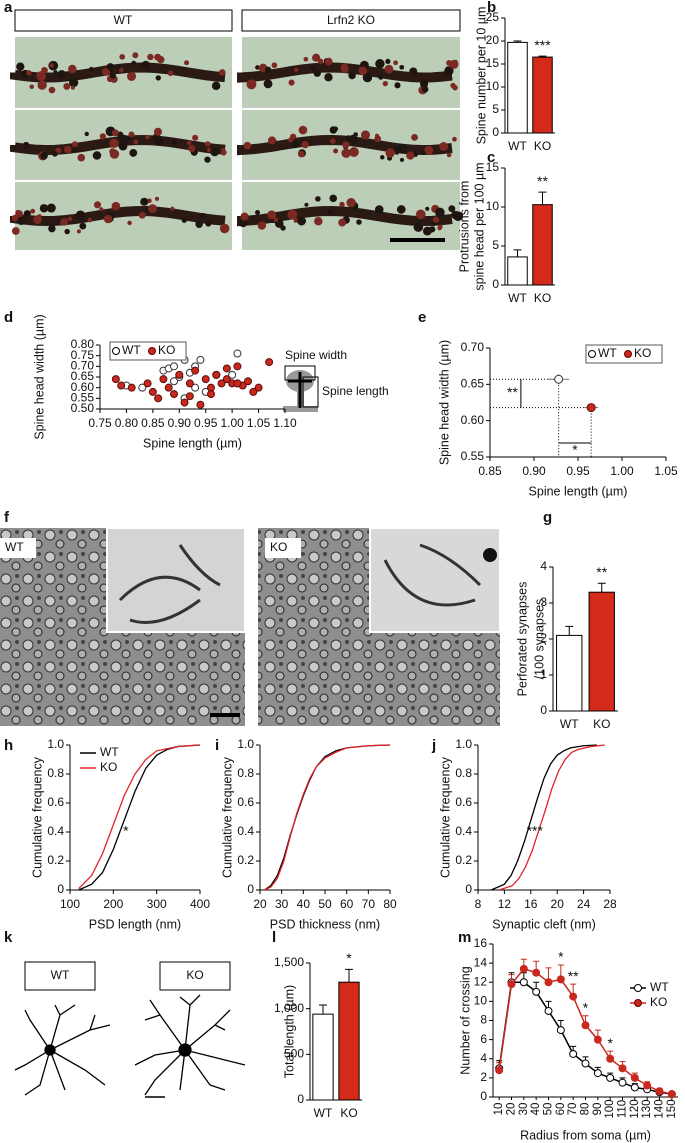  Describe the element at coordinates (130, 1045) in the screenshot. I see `neuron` at that location.